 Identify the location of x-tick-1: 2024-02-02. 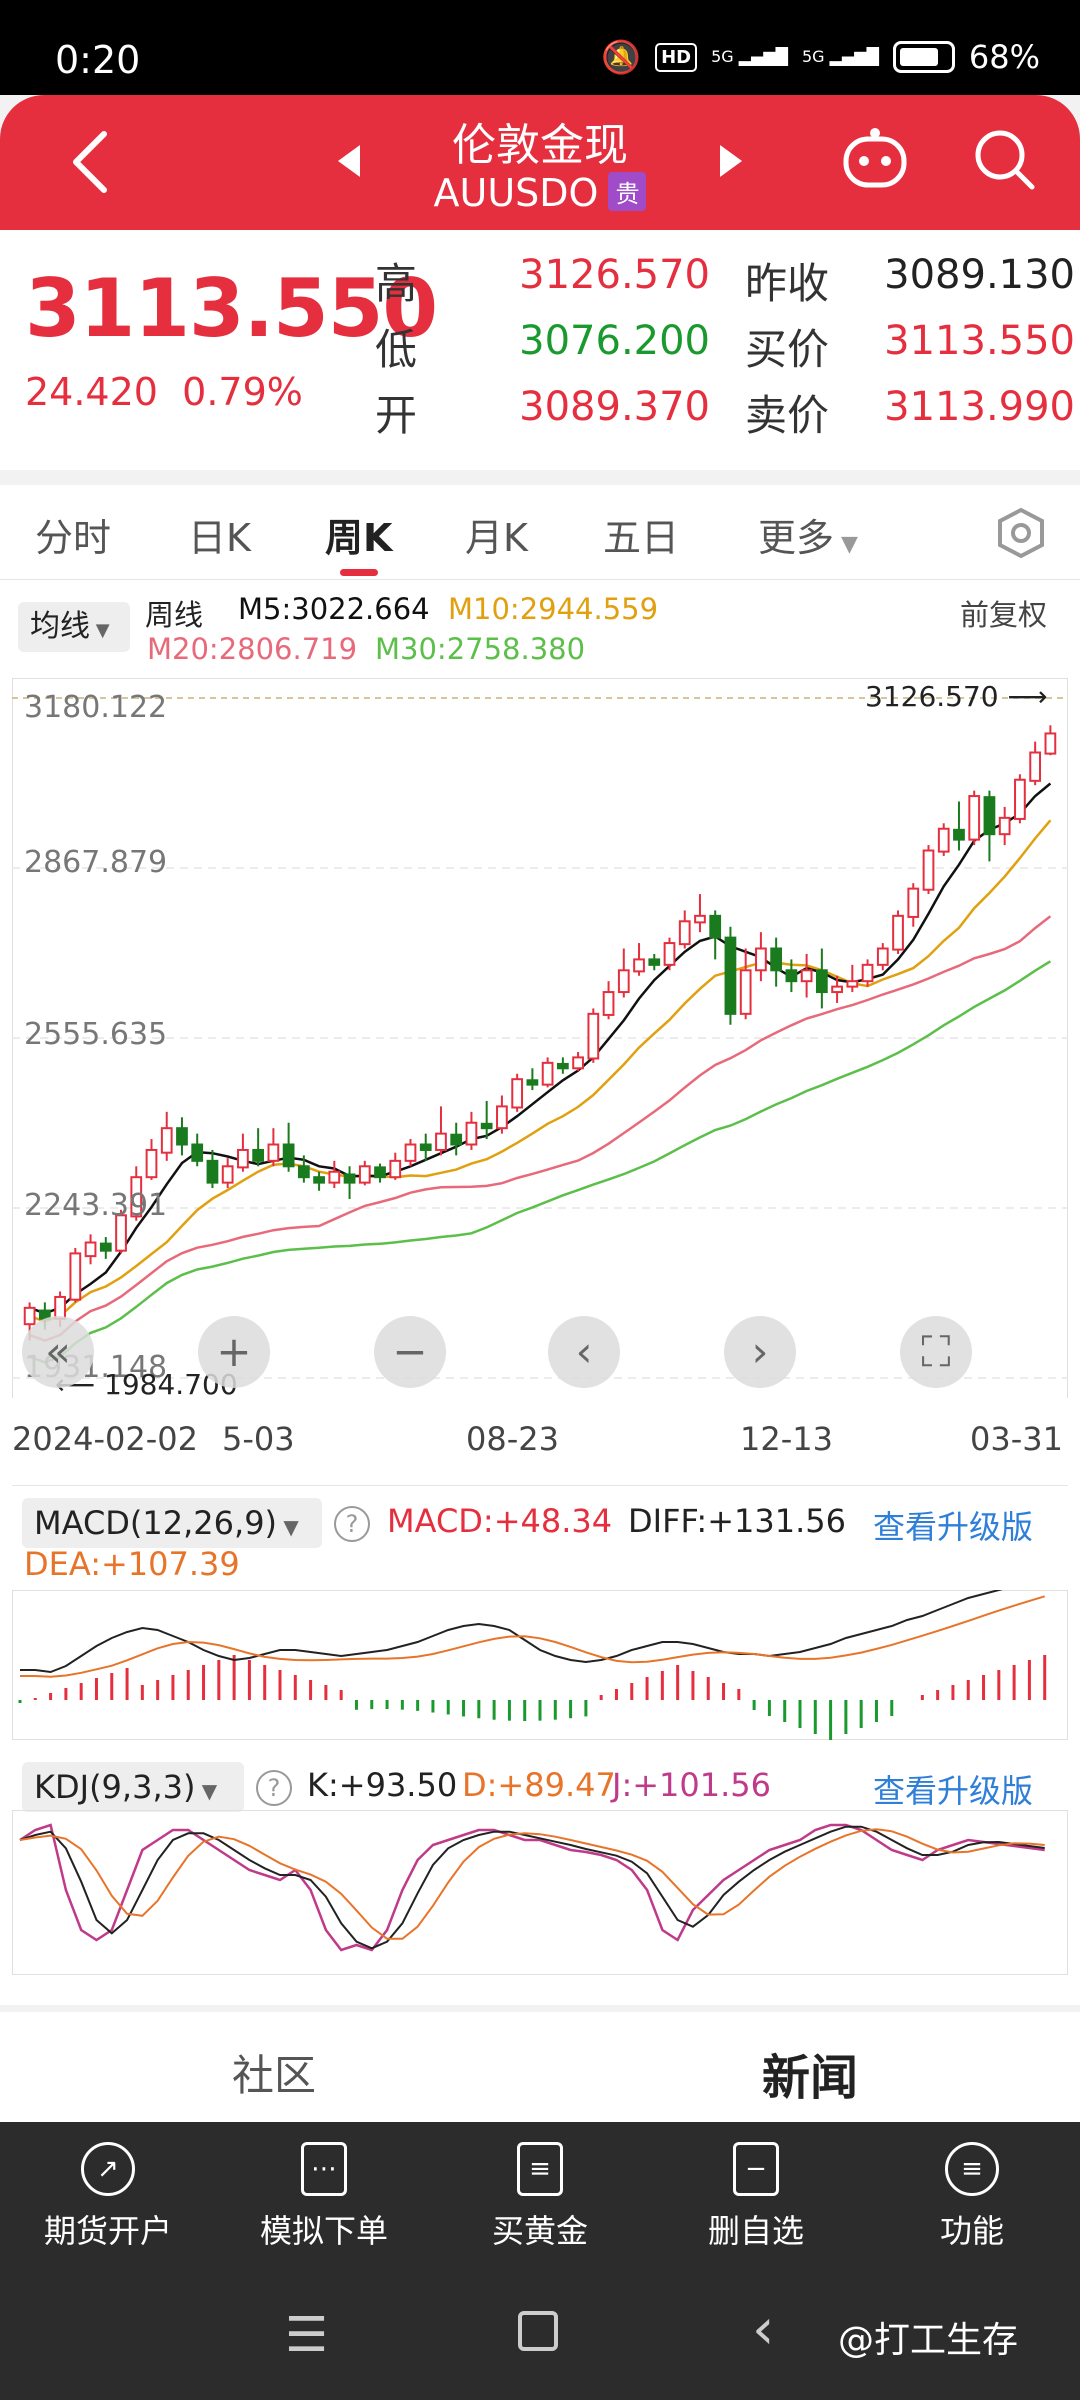
(105, 1439).